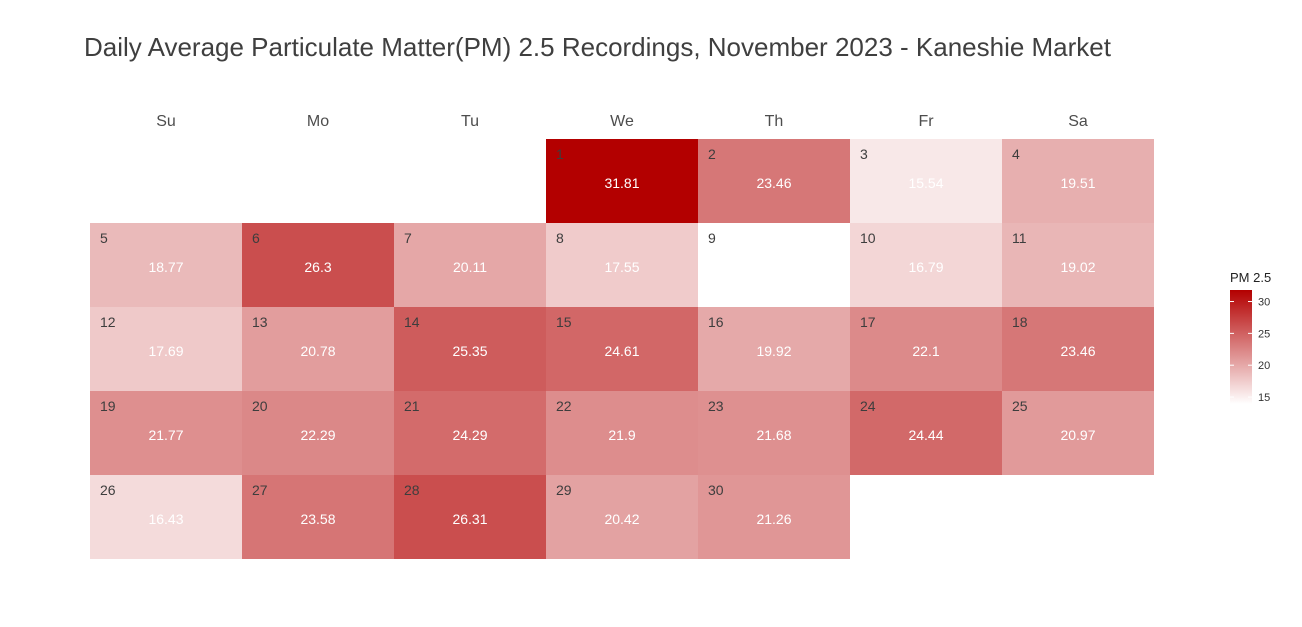 Image resolution: width=1302 pixels, height=627 pixels. I want to click on day-number: 8, so click(560, 238).